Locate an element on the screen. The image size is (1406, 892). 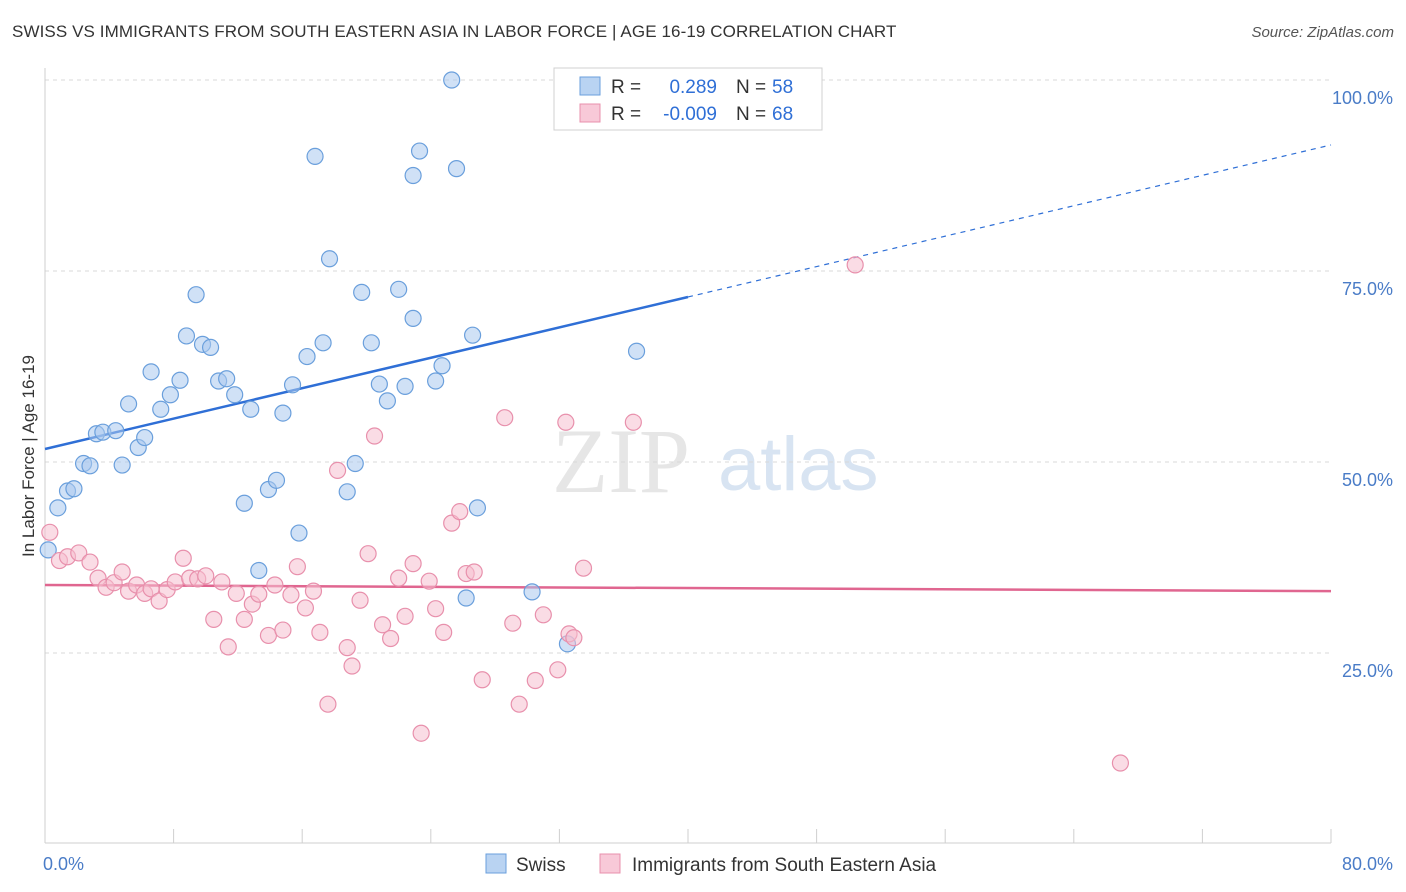
y-axis-label: In Labor Force | Age 16-19 is located at coordinates (28, 456).